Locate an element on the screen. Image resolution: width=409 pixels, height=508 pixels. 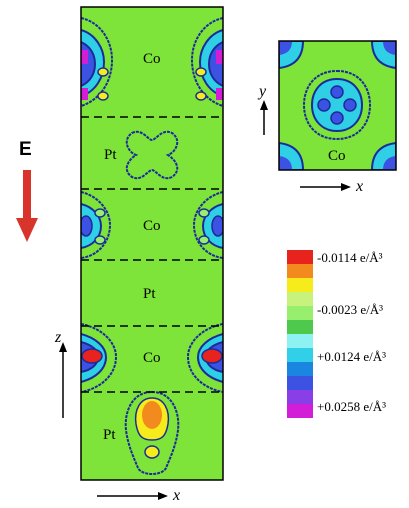
inset-x-axis-label: x is located at coordinates (359, 186).